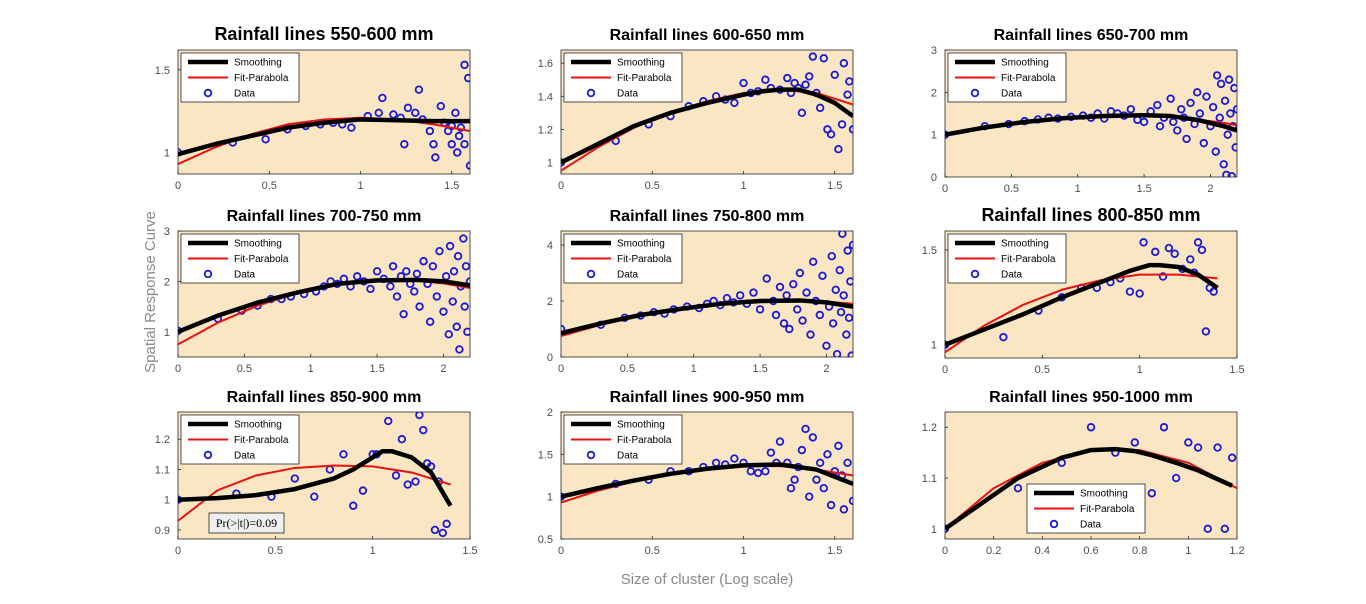 This screenshot has height=604, width=1366. Describe the element at coordinates (324, 216) in the screenshot. I see `chart-title: Rainfall lines 700-750 mm` at that location.